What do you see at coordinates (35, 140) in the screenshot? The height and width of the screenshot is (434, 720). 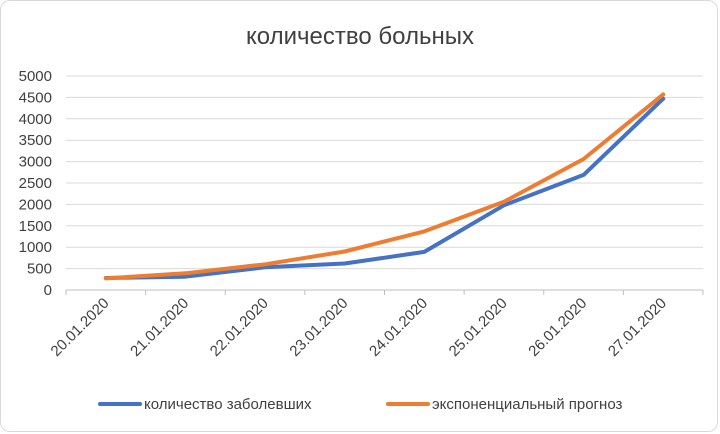 I see `y-tick-label: 3500` at bounding box center [35, 140].